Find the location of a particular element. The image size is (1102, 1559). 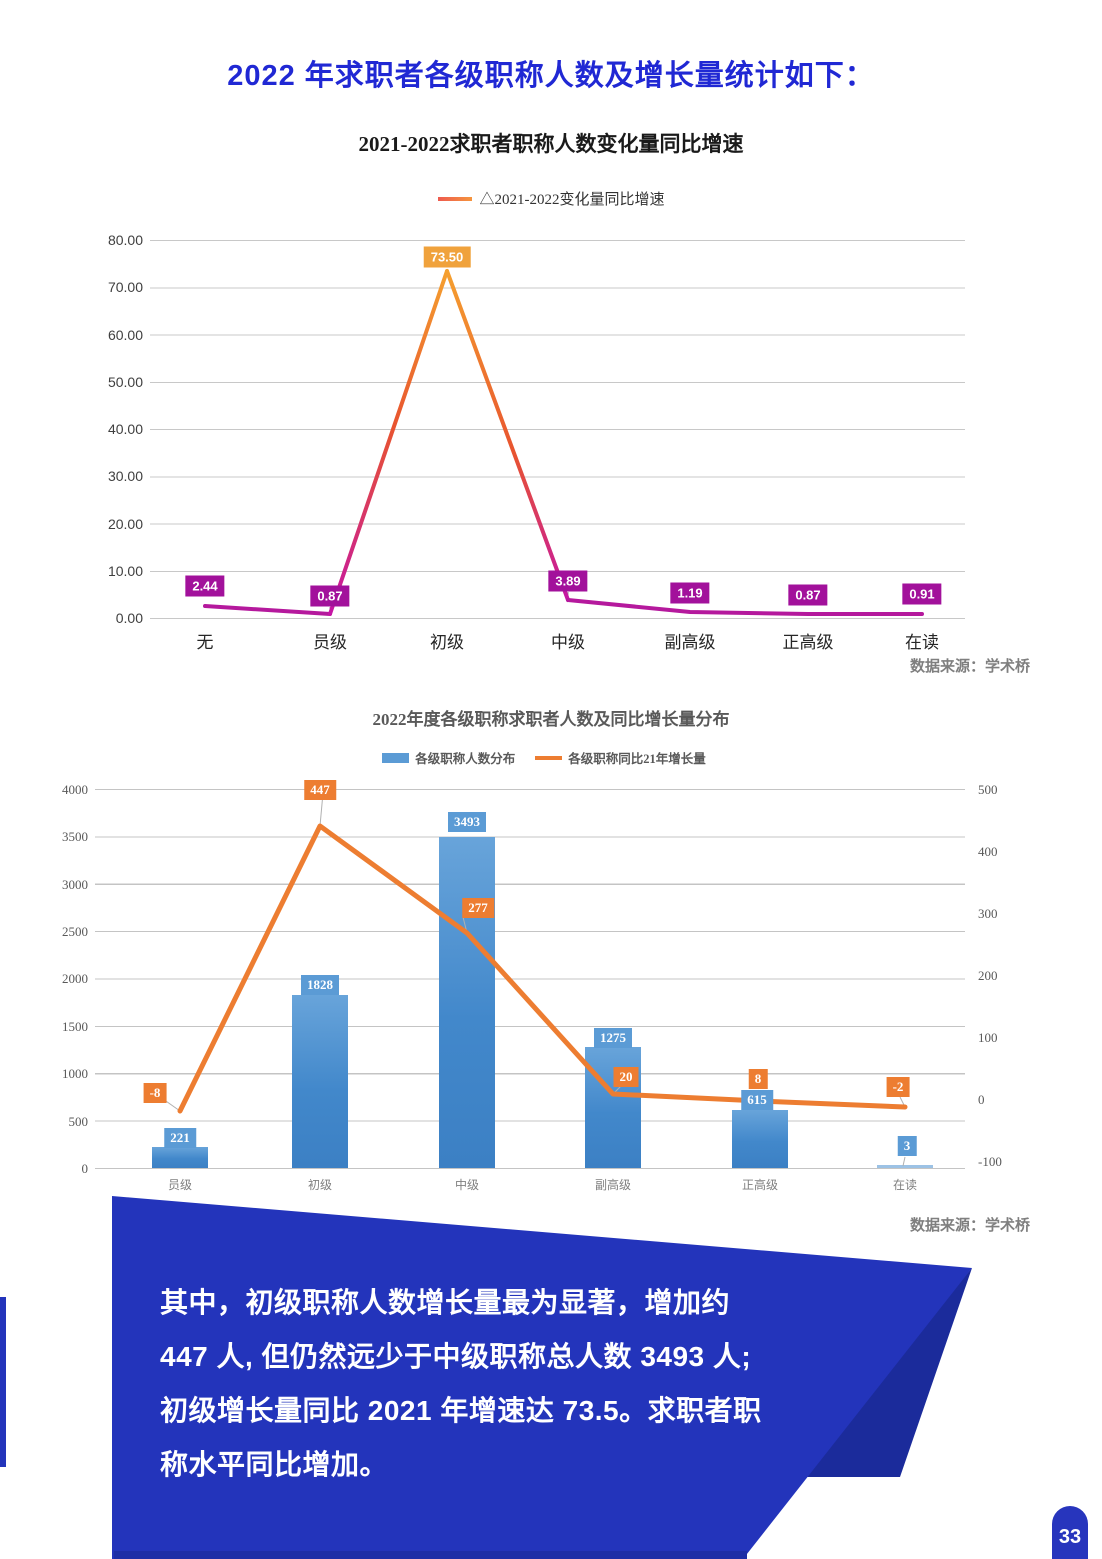

left-axis-tick-label: 3500 is located at coordinates (75, 836).